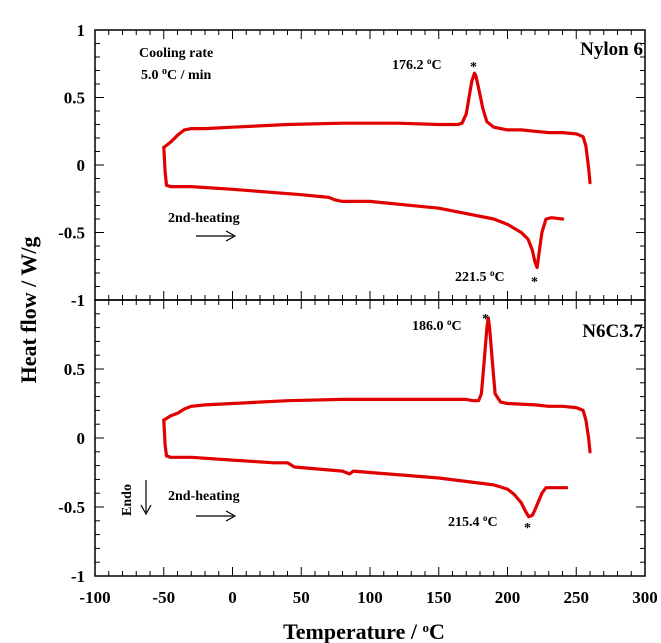 The height and width of the screenshot is (643, 661). Describe the element at coordinates (370, 597) in the screenshot. I see `x-tick-label: 100` at that location.